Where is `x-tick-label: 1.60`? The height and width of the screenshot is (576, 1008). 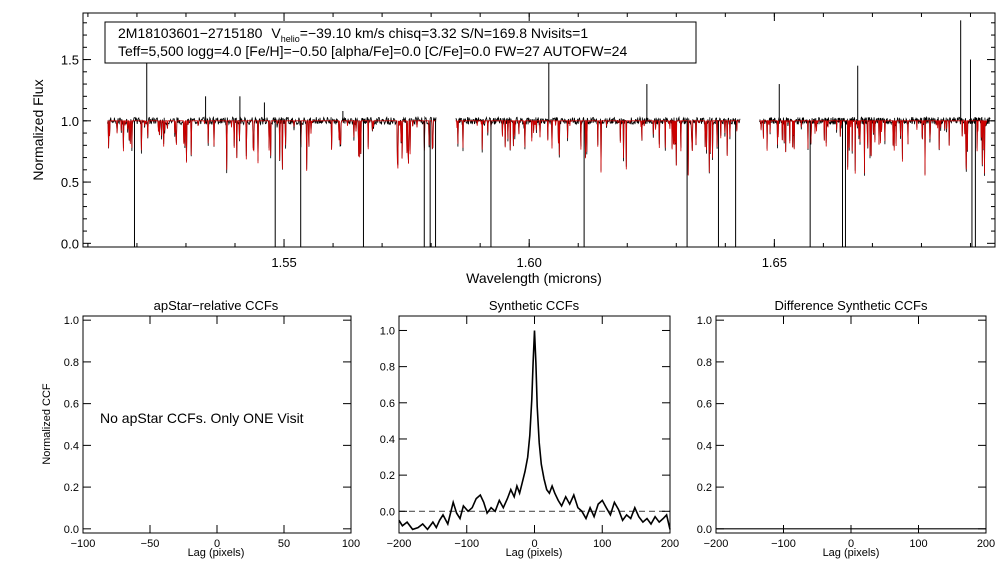
x-tick-label: 1.60 is located at coordinates (529, 262).